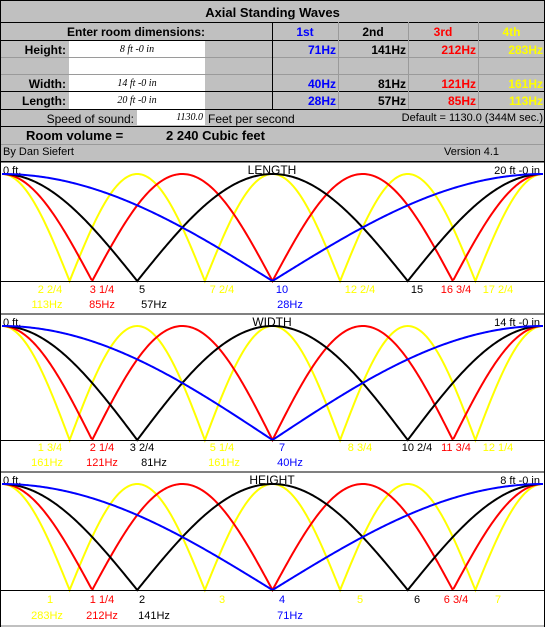 This screenshot has width=545, height=627. What do you see at coordinates (272, 12) in the screenshot?
I see `app-title: Axial Standing Waves` at bounding box center [272, 12].